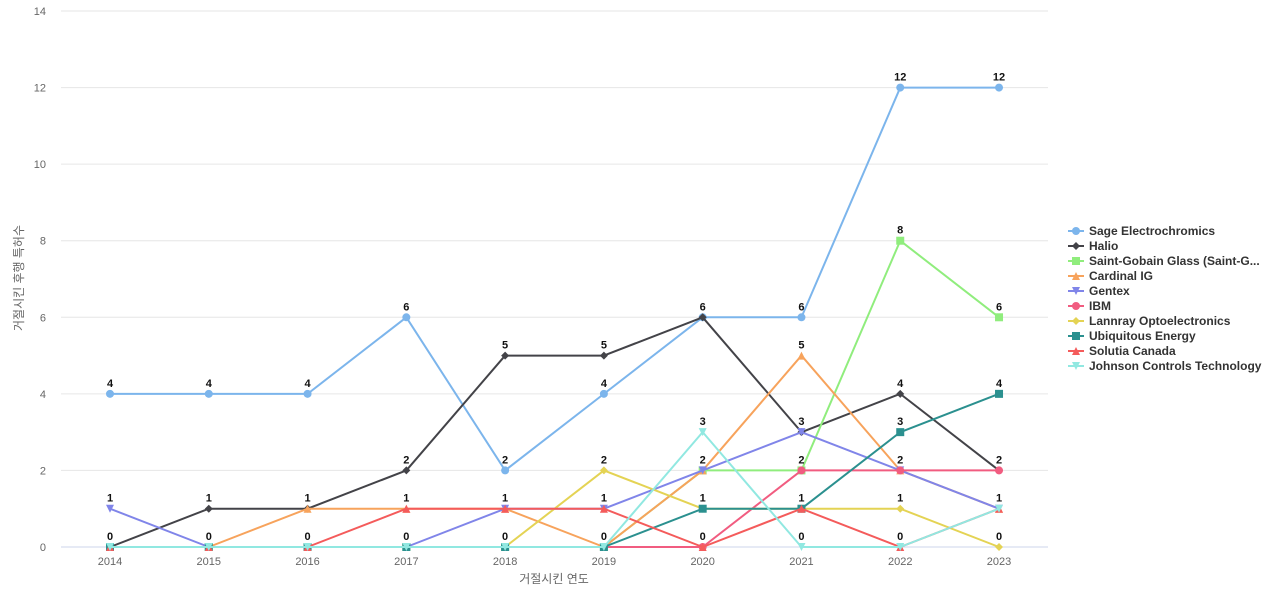 This screenshot has height=600, width=1280. What do you see at coordinates (43, 471) in the screenshot?
I see `y-tick-label: 2` at bounding box center [43, 471].